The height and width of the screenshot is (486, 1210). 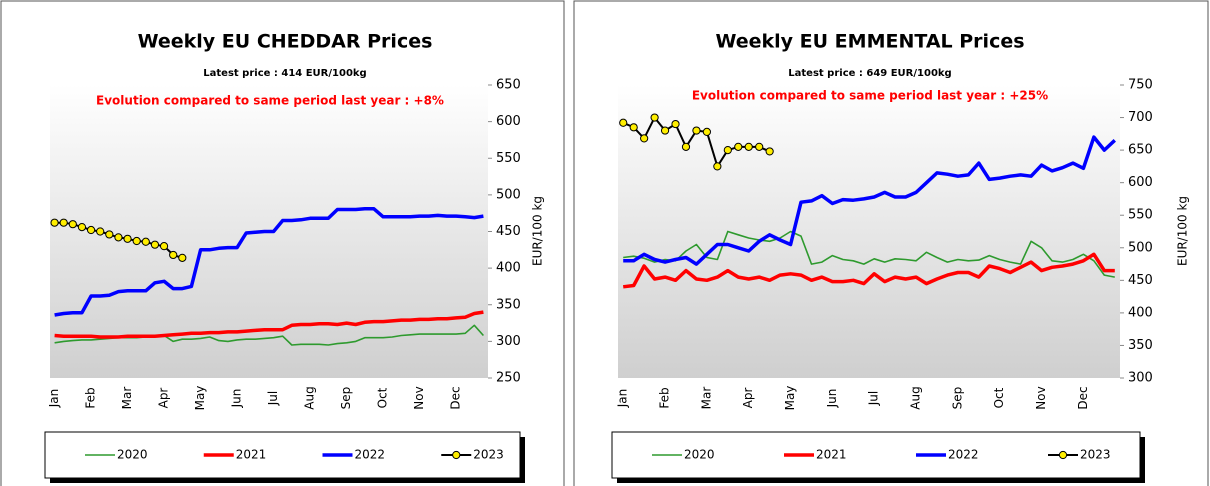 I want to click on y-tick-label: 700, so click(x=1140, y=117).